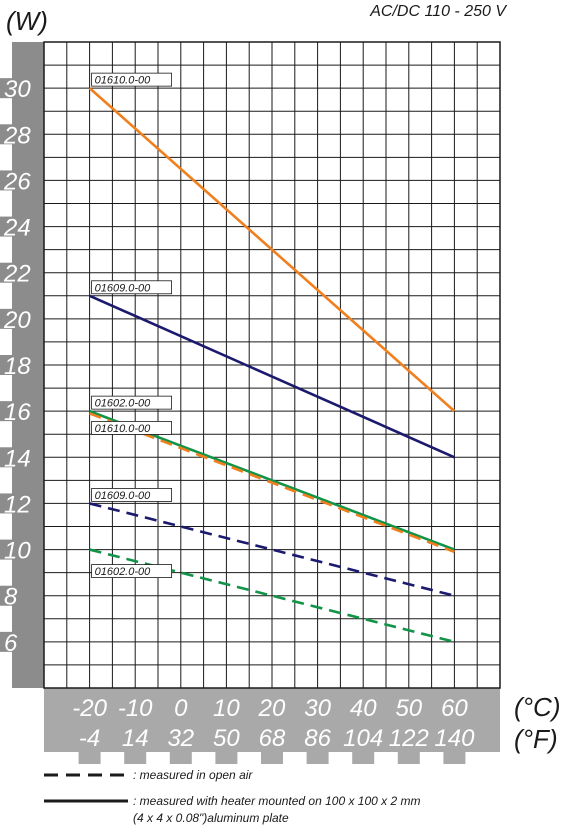 This screenshot has height=831, width=562. What do you see at coordinates (17, 135) in the screenshot?
I see `y-tick-label: 28` at bounding box center [17, 135].